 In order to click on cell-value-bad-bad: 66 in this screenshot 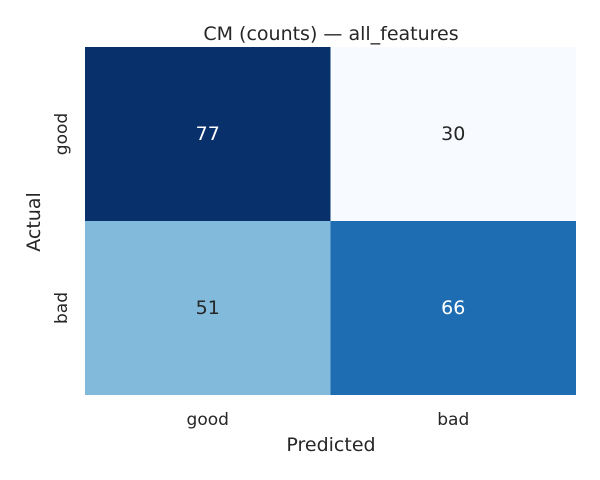, I will do `click(453, 308)`.